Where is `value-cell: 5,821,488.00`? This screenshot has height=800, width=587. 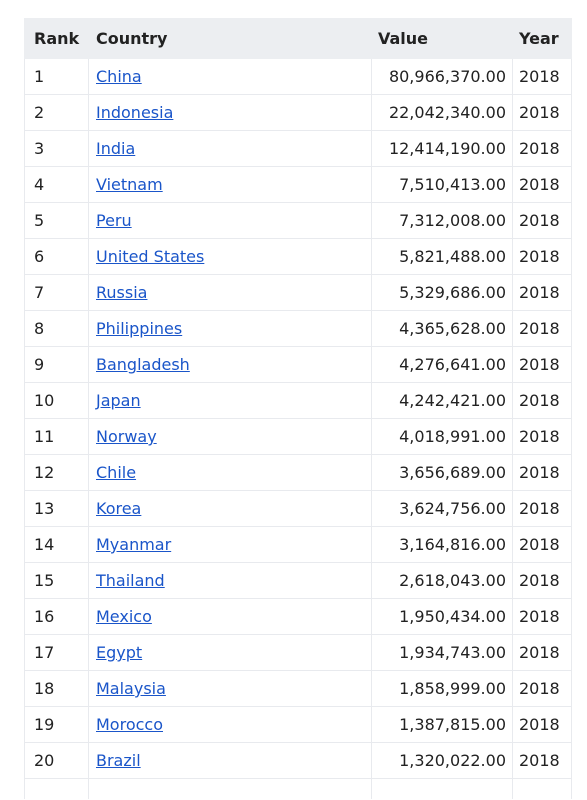 value-cell: 5,821,488.00 is located at coordinates (442, 256).